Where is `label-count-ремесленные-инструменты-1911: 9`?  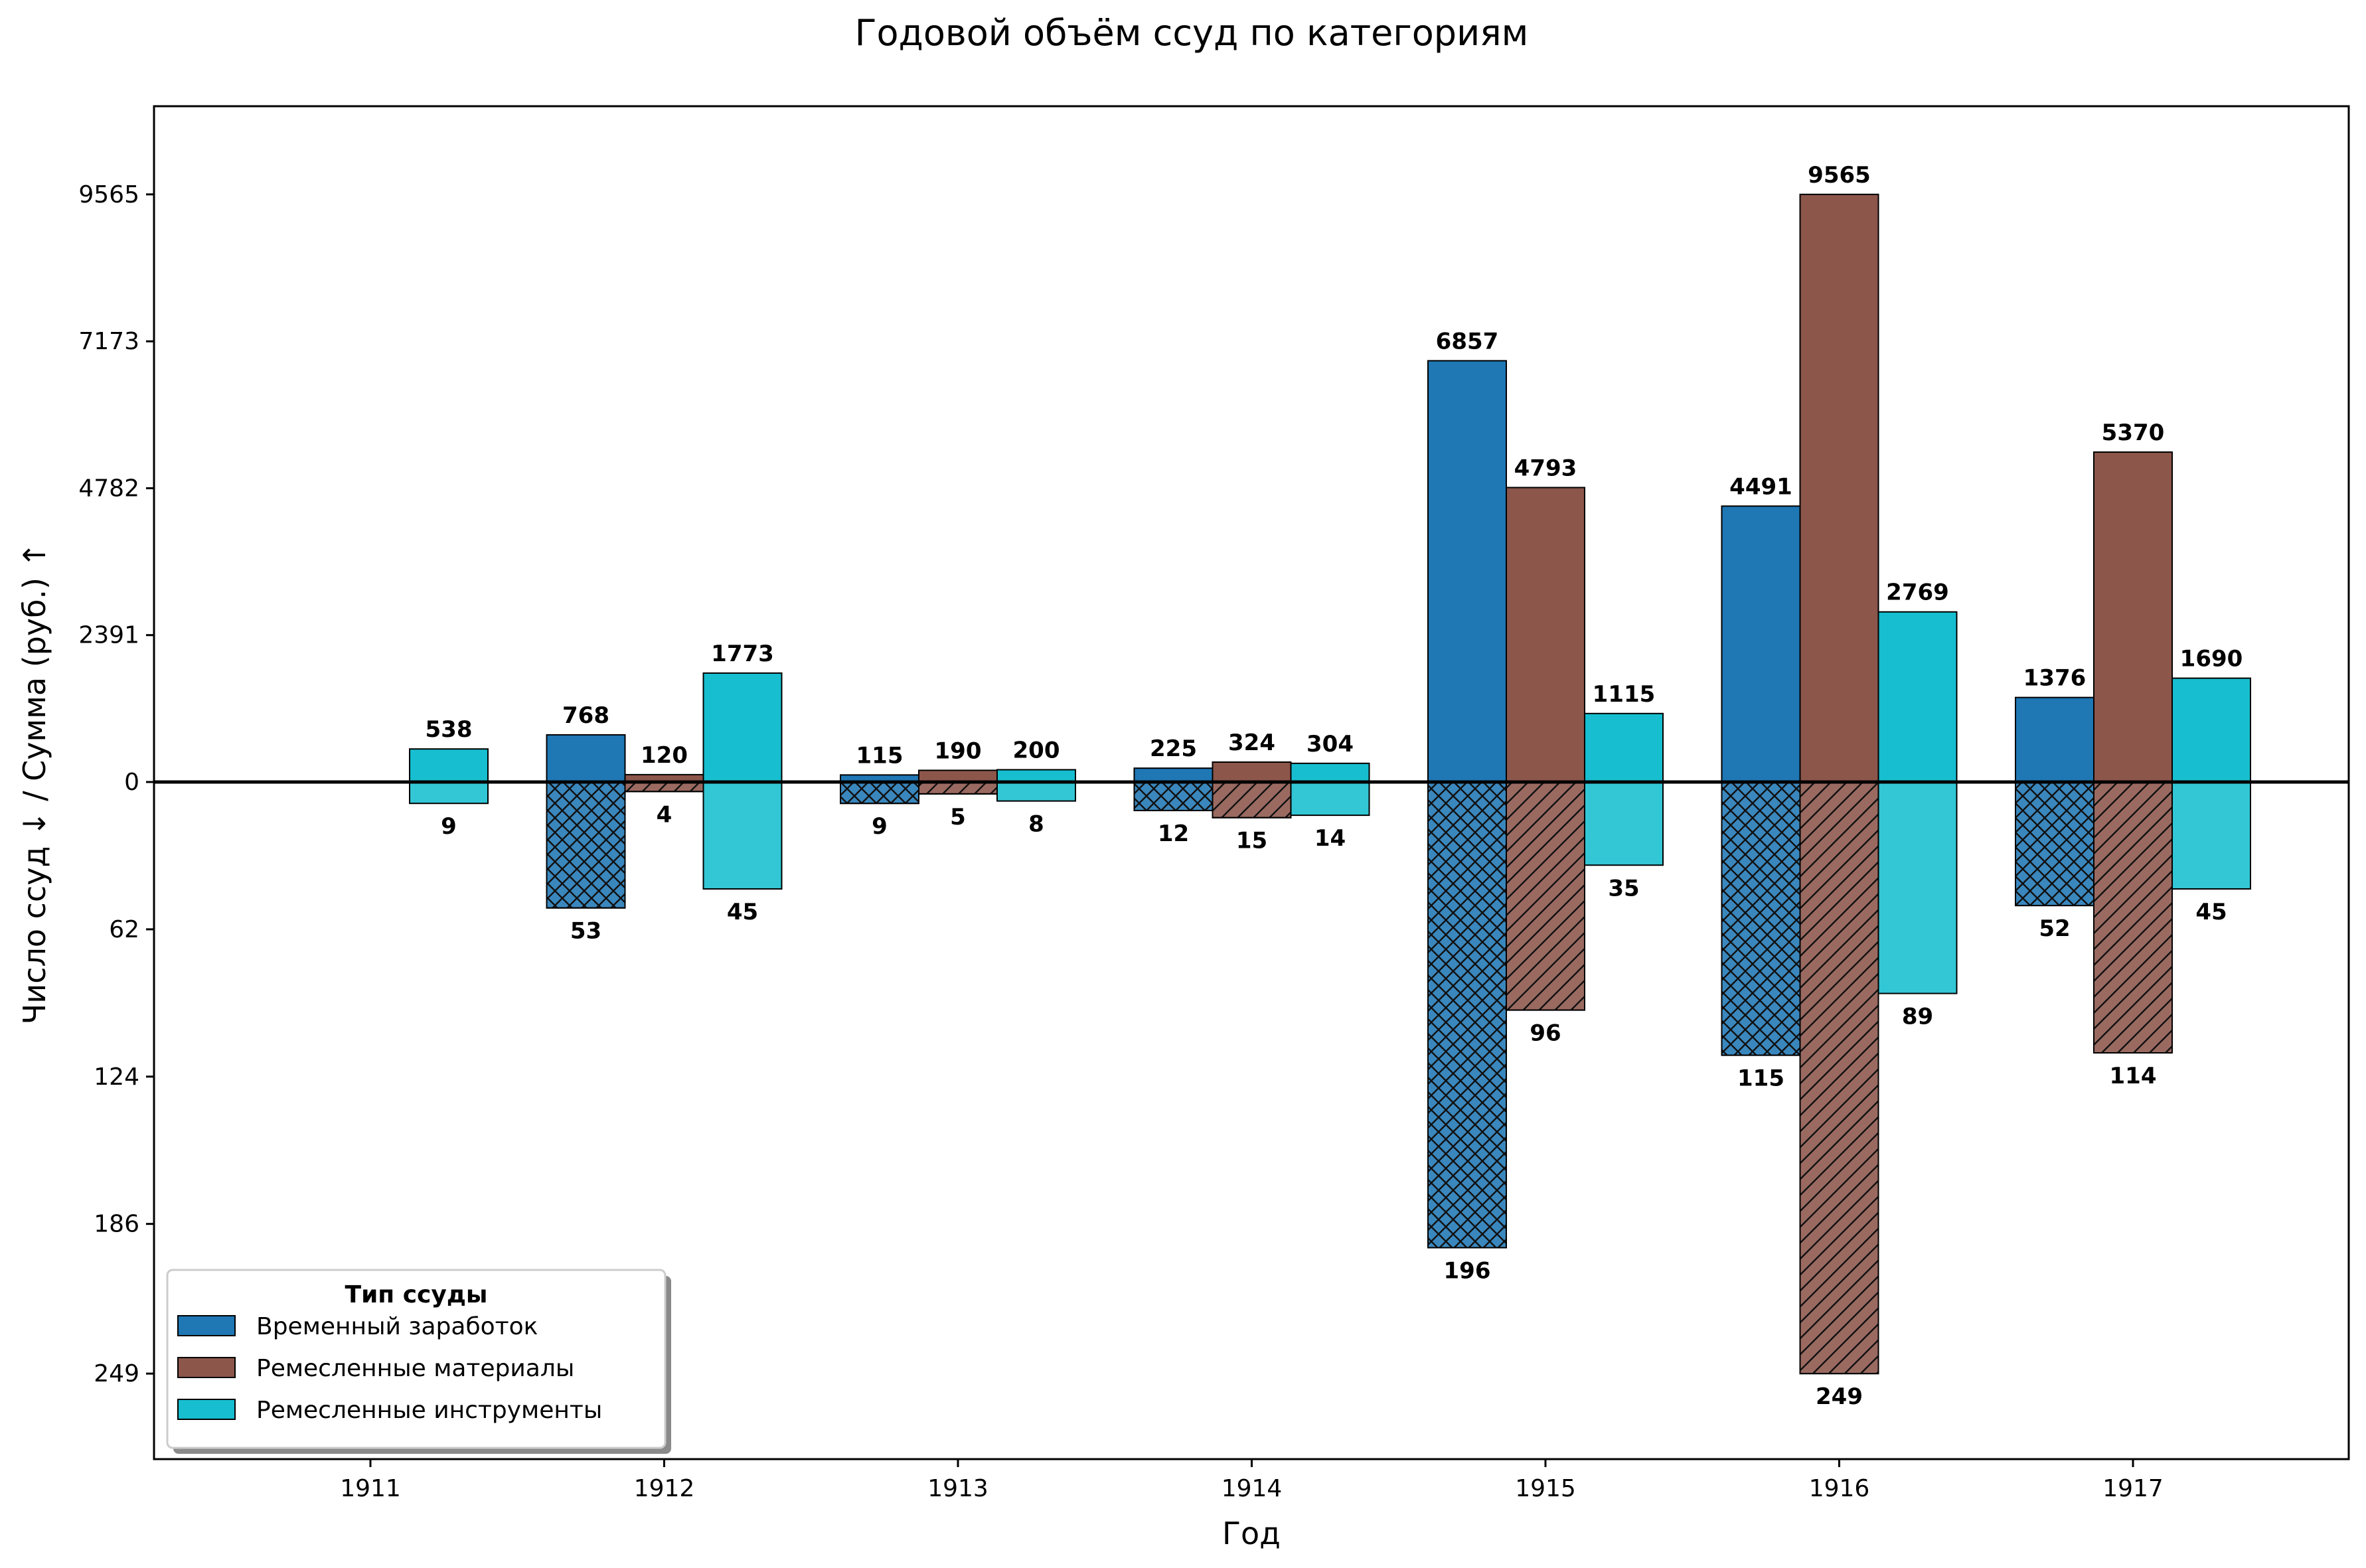
label-count-ремесленные-инструменты-1911: 9 is located at coordinates (449, 827).